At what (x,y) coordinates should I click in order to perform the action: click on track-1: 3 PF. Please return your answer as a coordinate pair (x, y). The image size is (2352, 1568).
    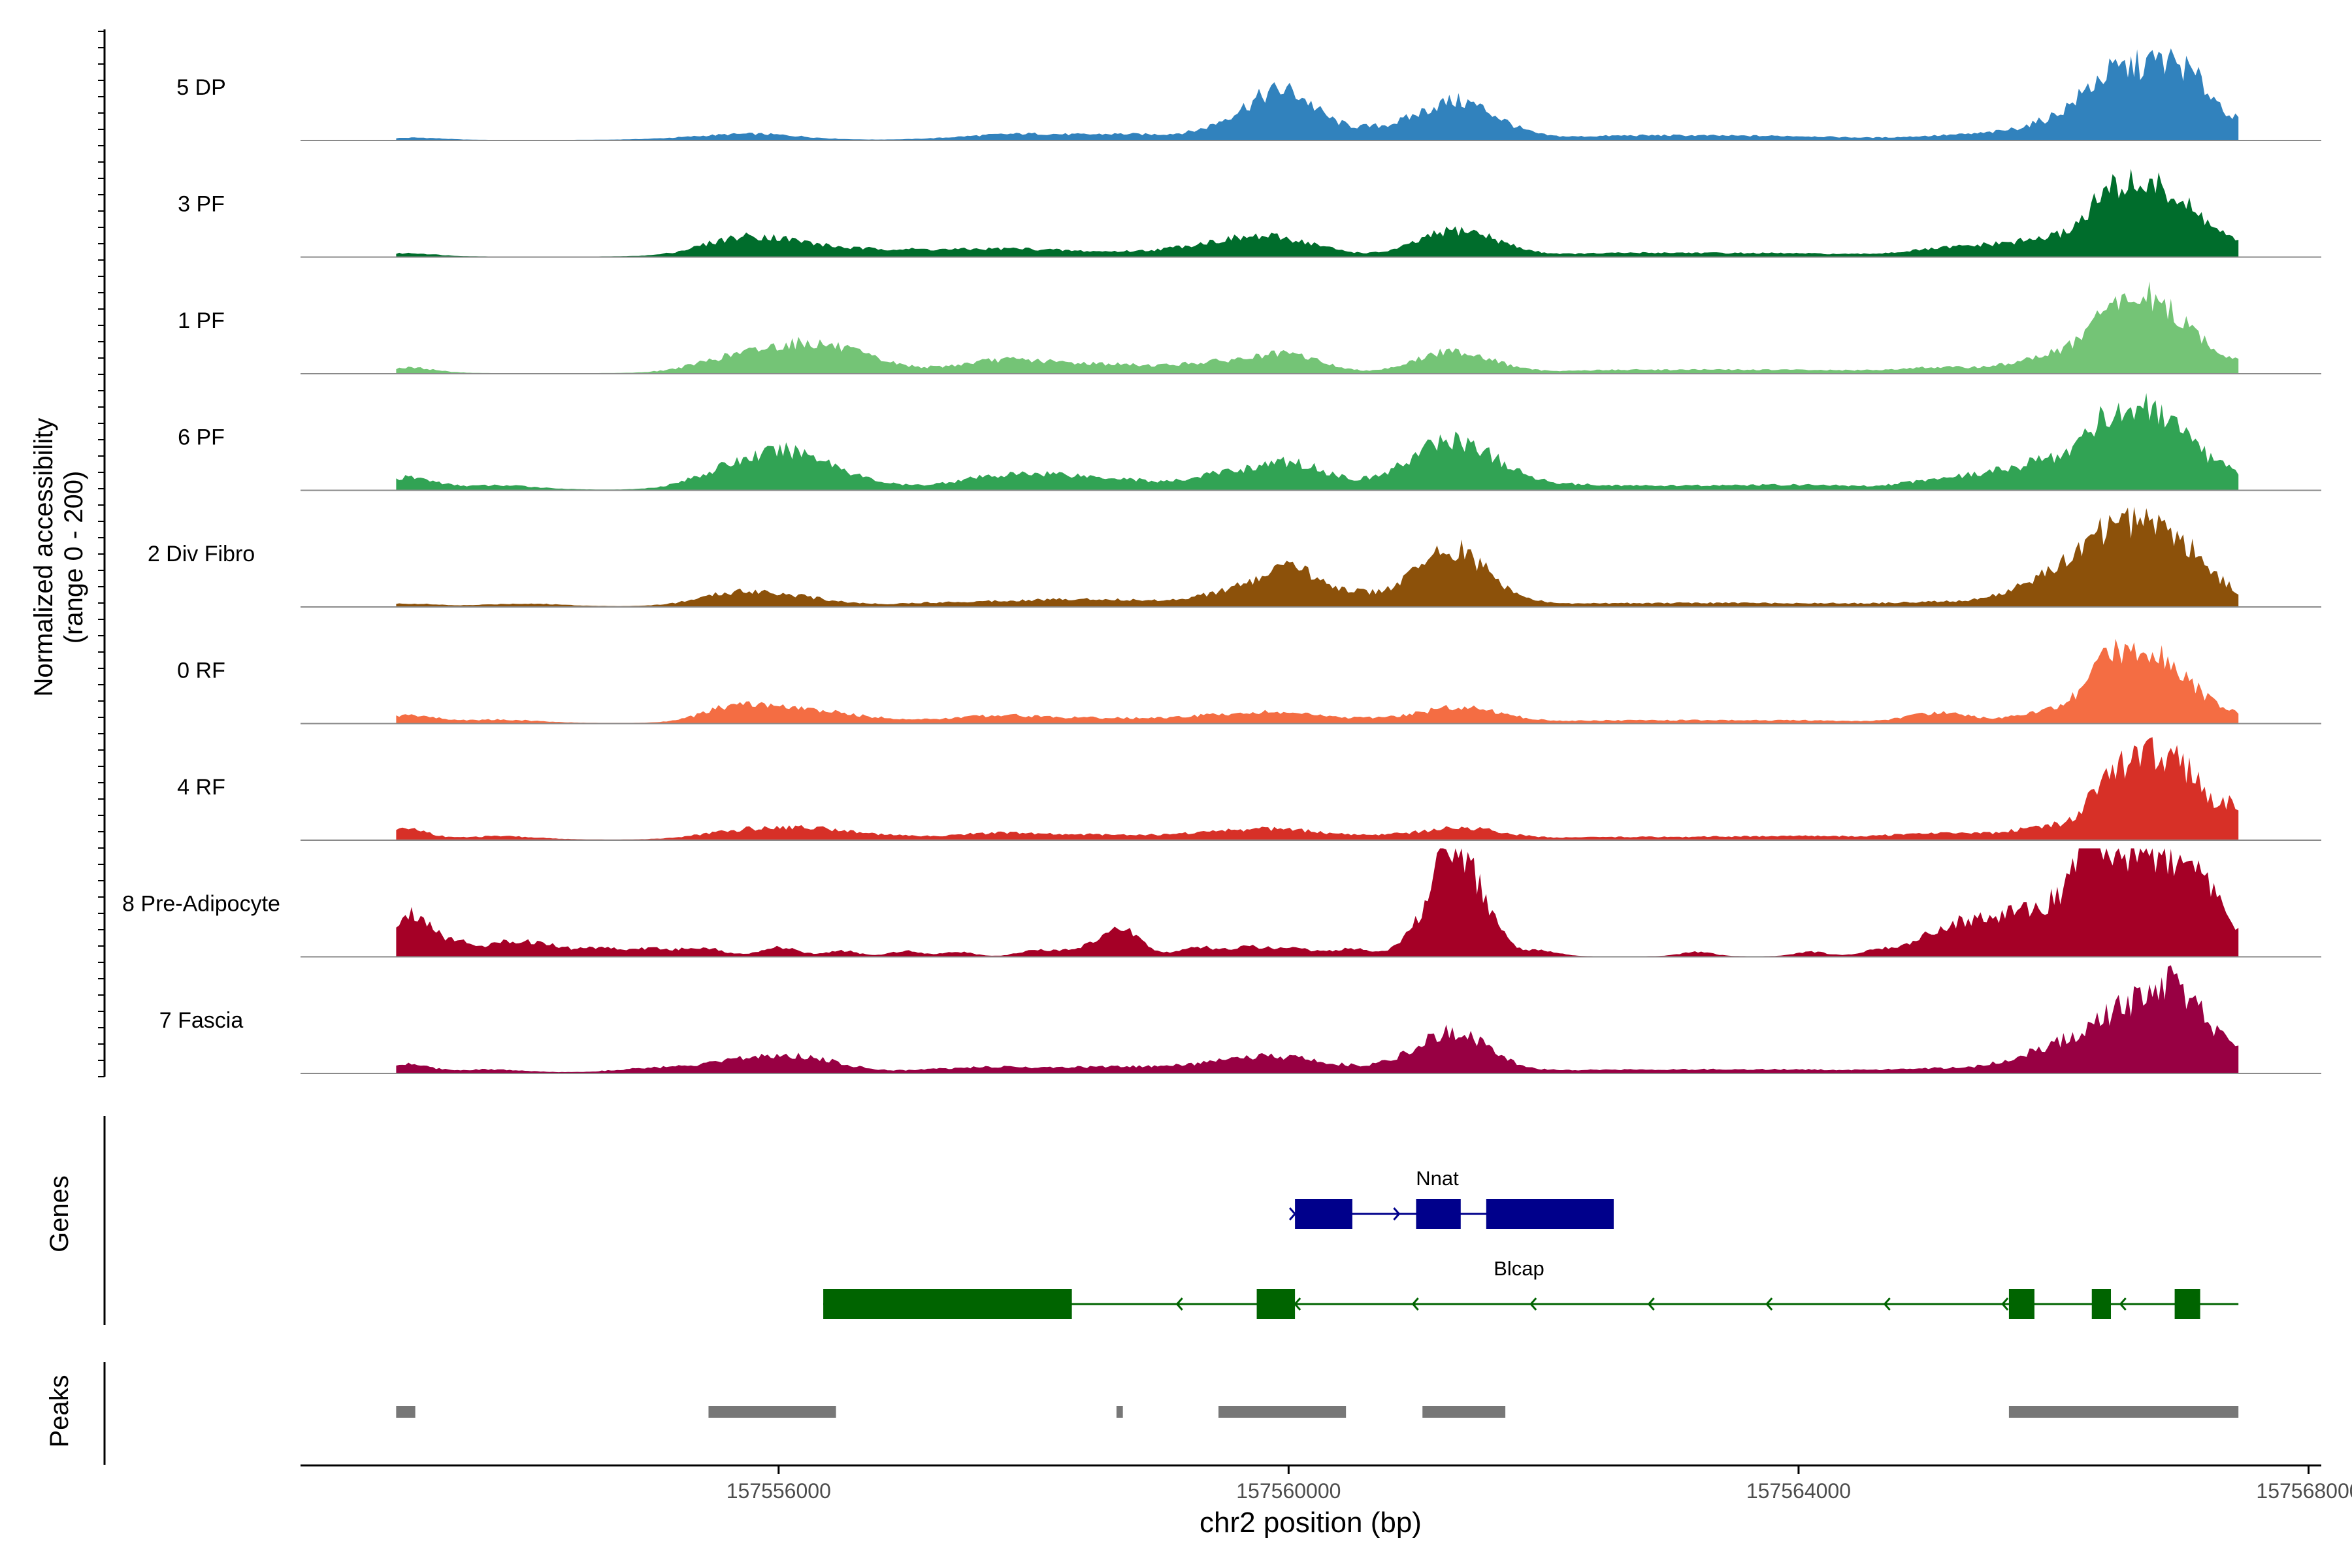
    Looking at the image, I should click on (1249, 213).